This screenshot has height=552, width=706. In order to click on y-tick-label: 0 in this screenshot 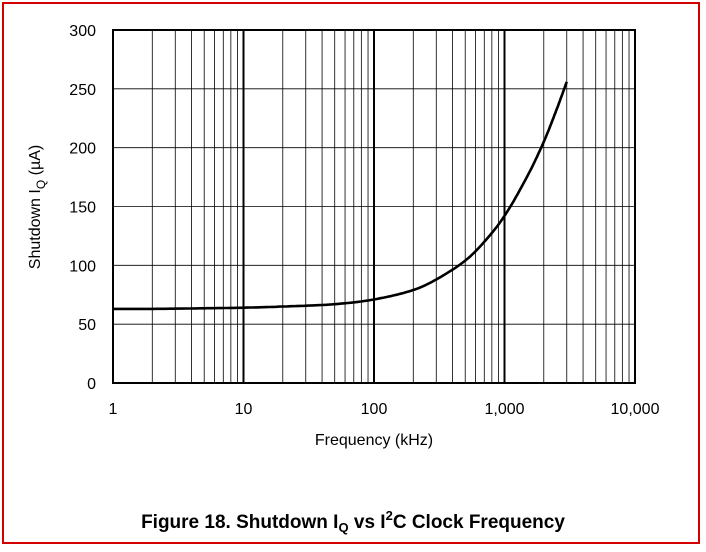, I will do `click(91, 384)`.